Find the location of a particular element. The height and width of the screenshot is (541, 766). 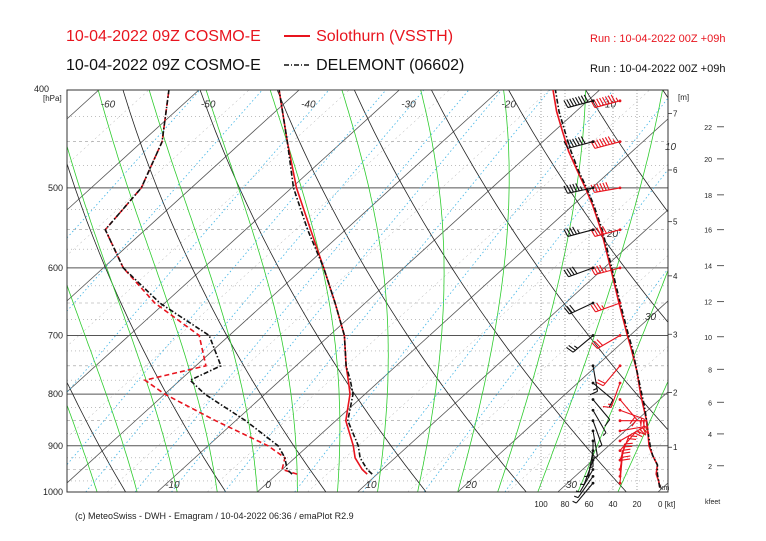

axis-pressure-tick: 600 is located at coordinates (55, 268).